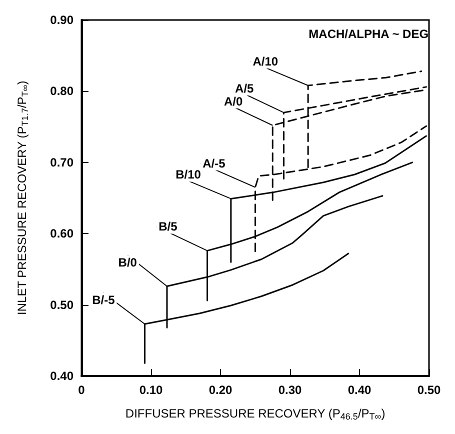  What do you see at coordinates (82, 390) in the screenshot?
I see `x-tick-label: 0` at bounding box center [82, 390].